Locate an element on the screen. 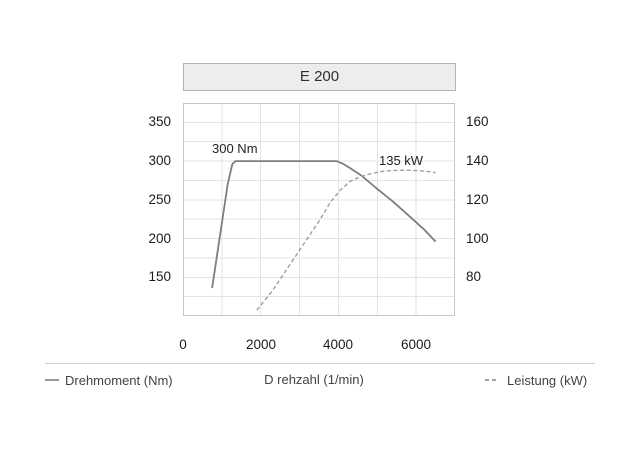  model-title-box: E 200 is located at coordinates (319, 77).